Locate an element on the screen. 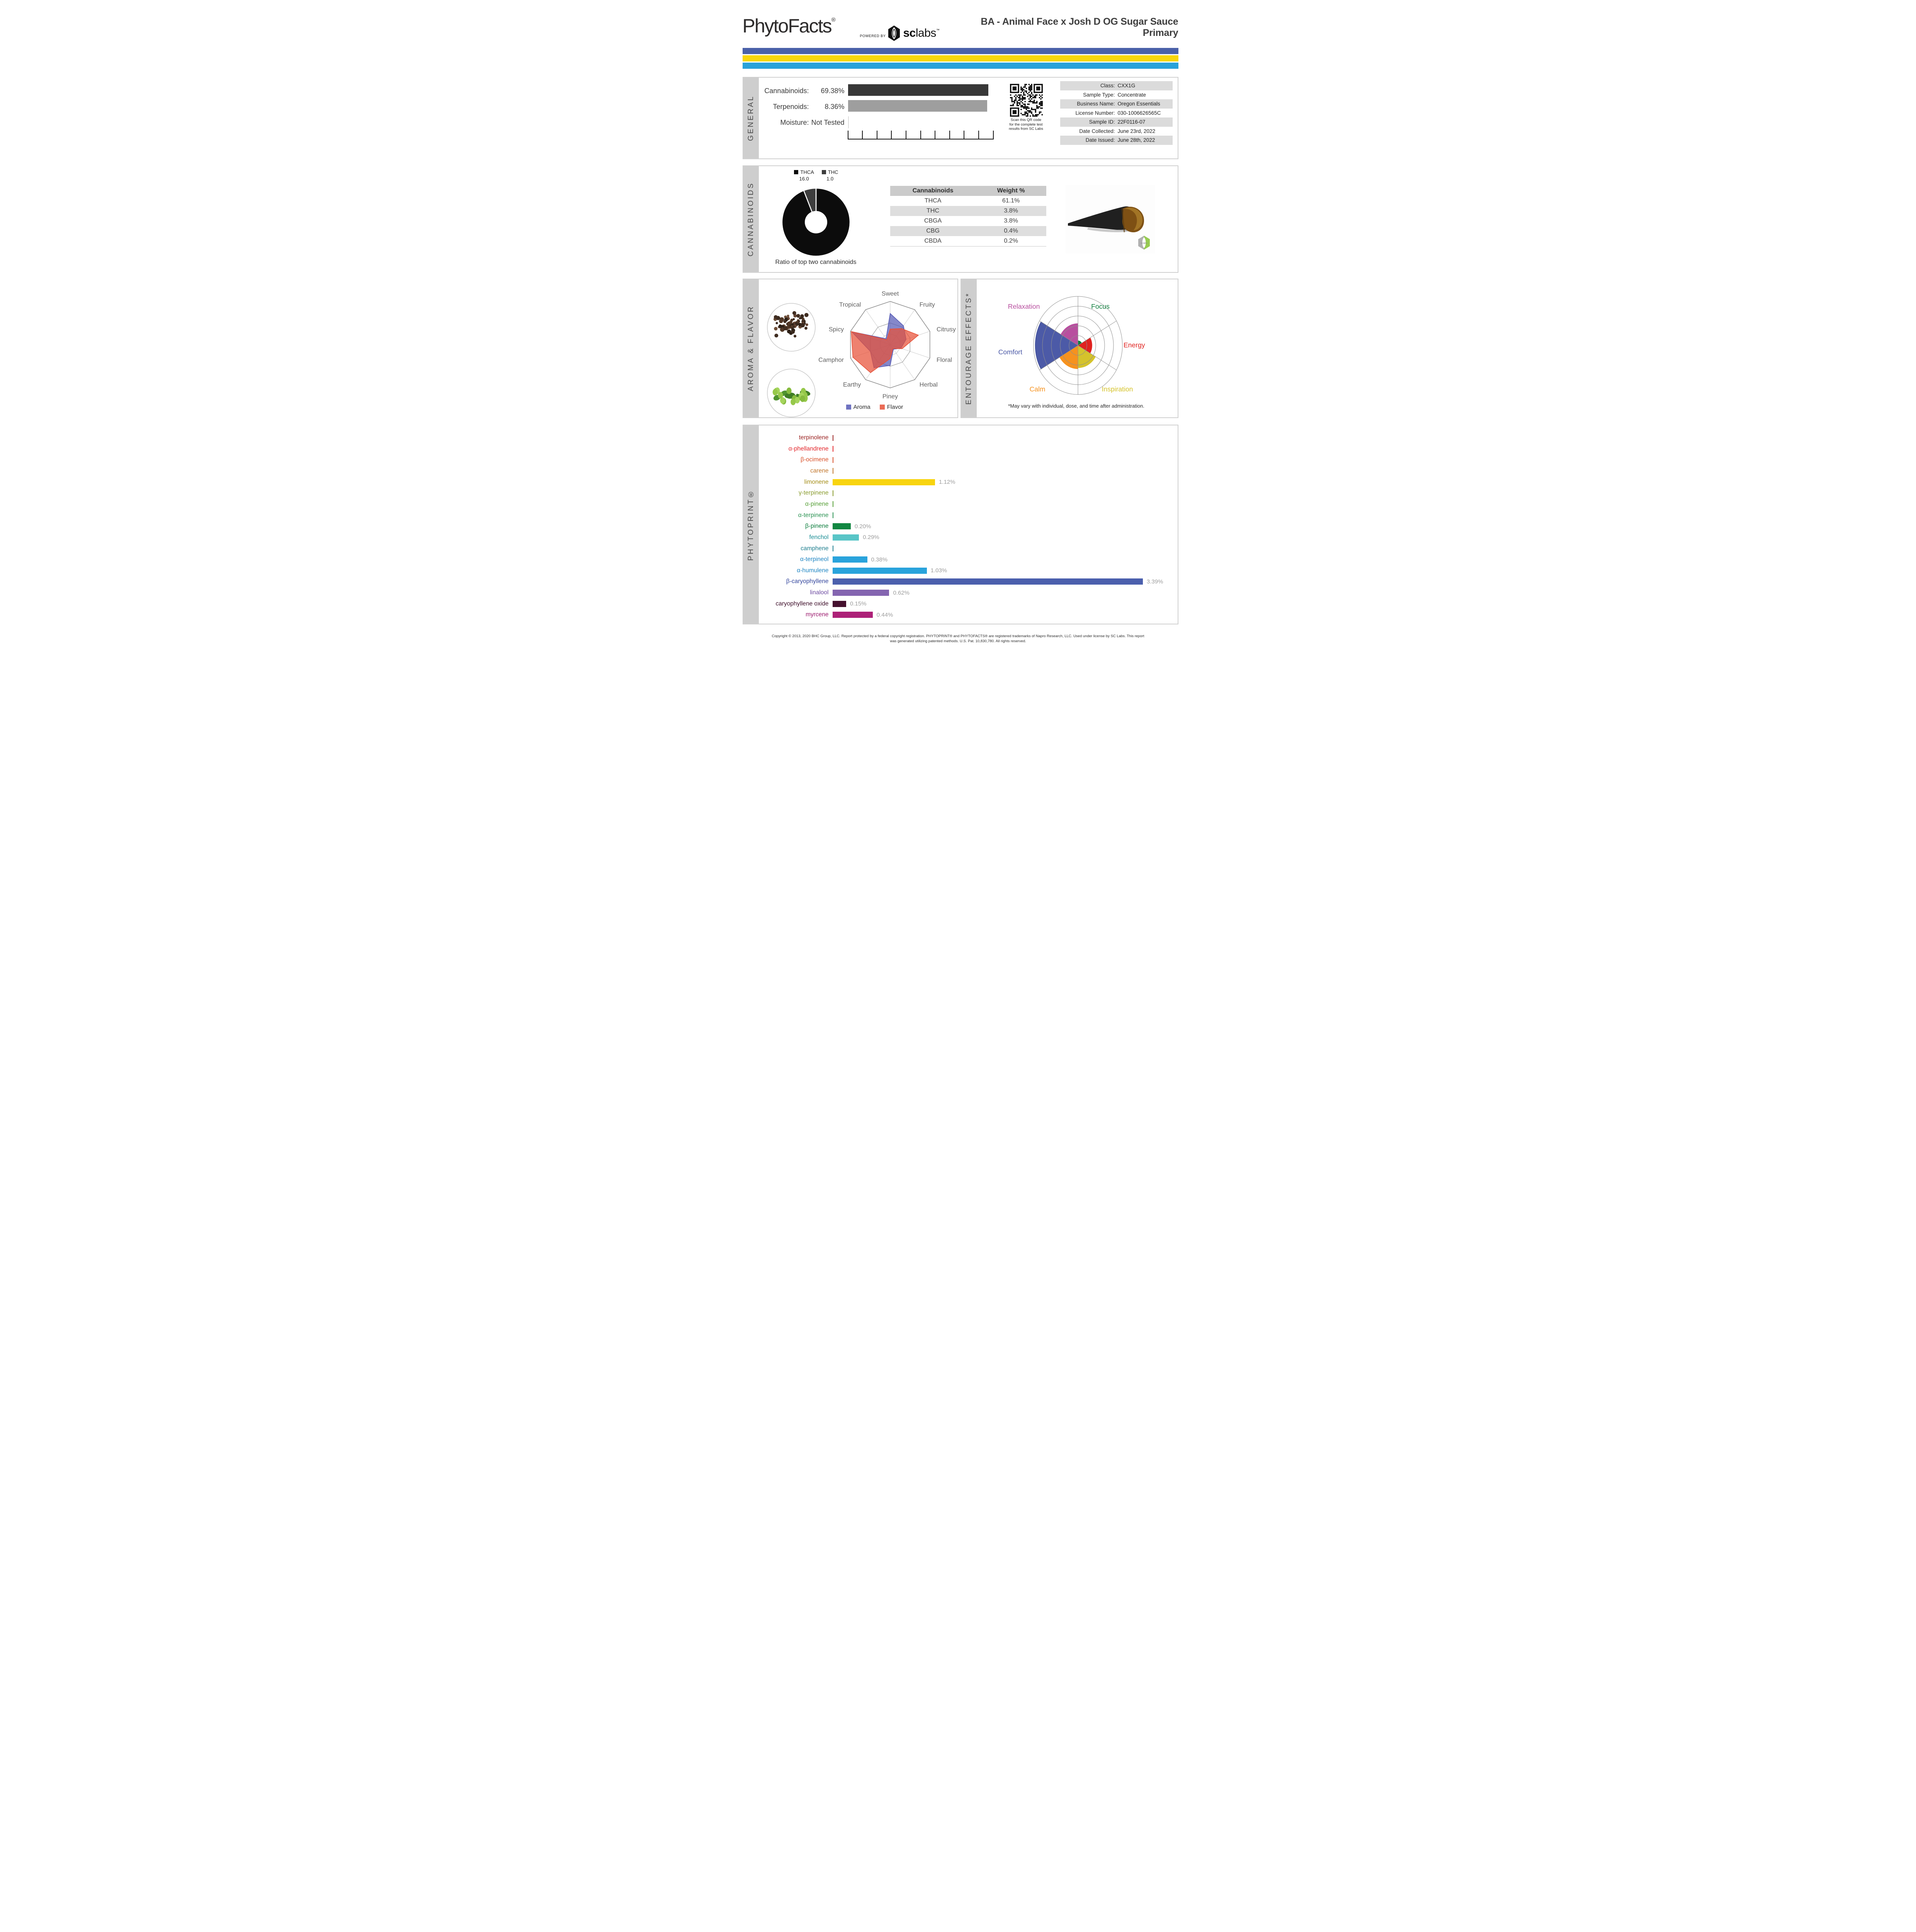 The height and width of the screenshot is (1932, 1916). terpene-name: limonene is located at coordinates (816, 482).